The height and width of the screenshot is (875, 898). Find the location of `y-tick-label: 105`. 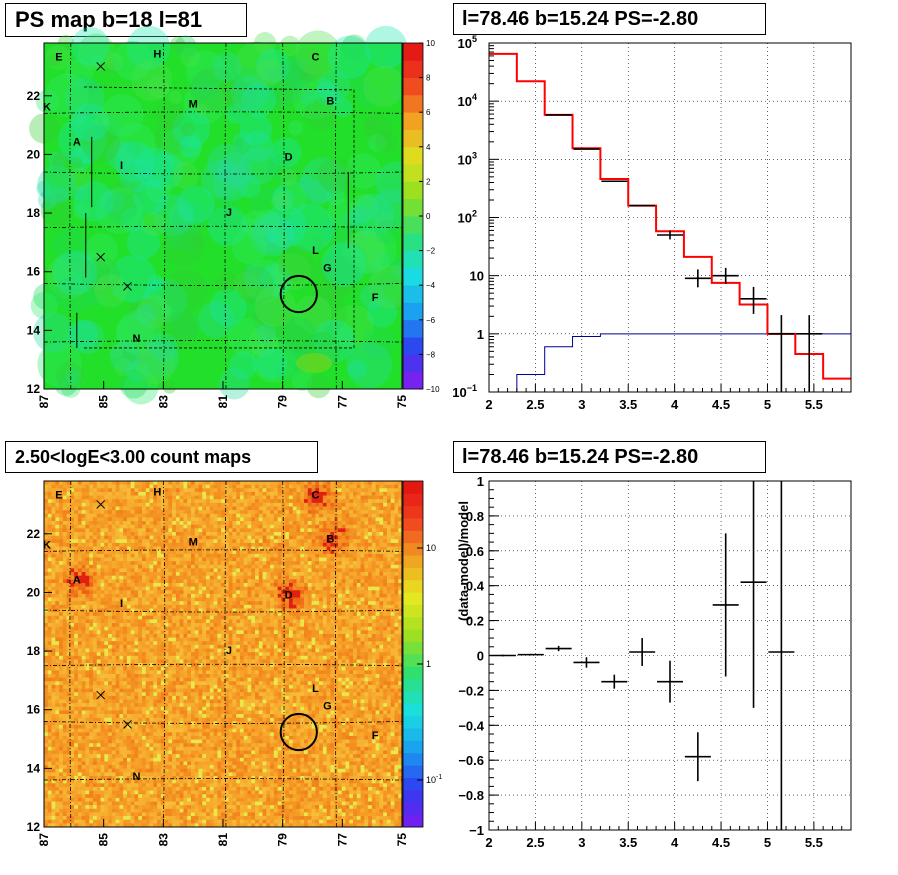

y-tick-label: 105 is located at coordinates (467, 42).